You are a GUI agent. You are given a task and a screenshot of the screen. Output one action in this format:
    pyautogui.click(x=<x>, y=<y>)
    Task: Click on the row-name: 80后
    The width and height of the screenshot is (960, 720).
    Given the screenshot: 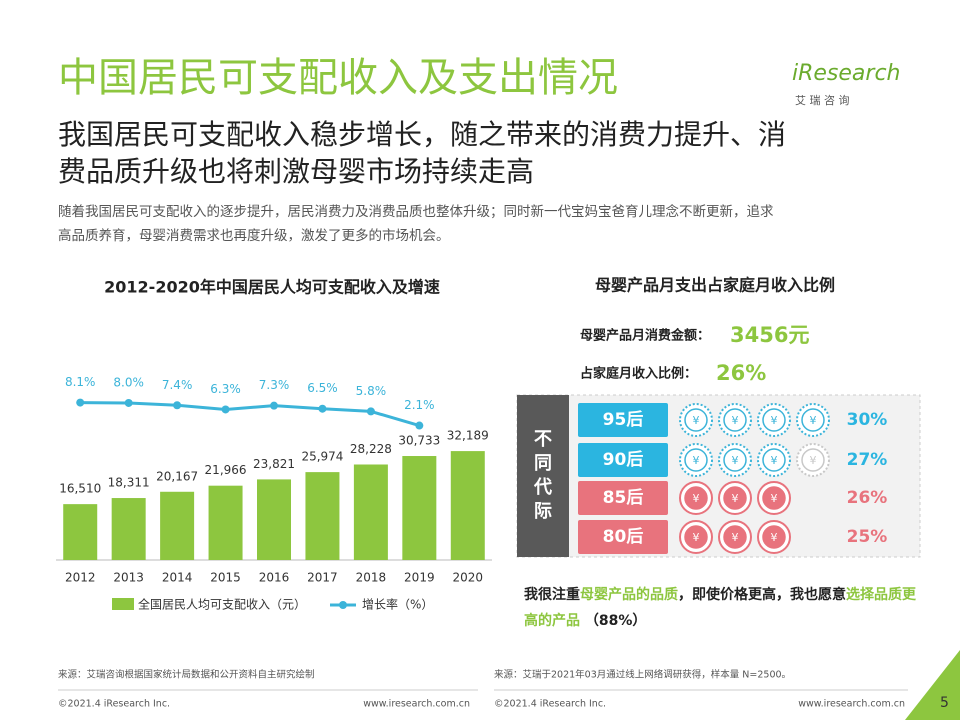 What is the action you would take?
    pyautogui.click(x=623, y=537)
    